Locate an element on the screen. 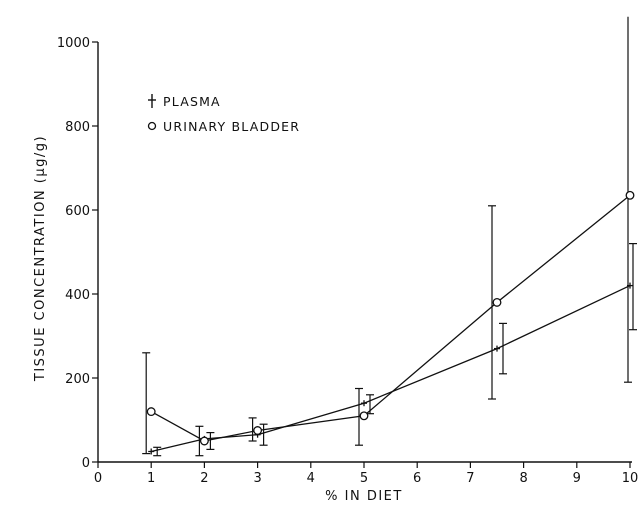 This screenshot has height=506, width=641. legend-item-plasma: PLASMA is located at coordinates (184, 101).